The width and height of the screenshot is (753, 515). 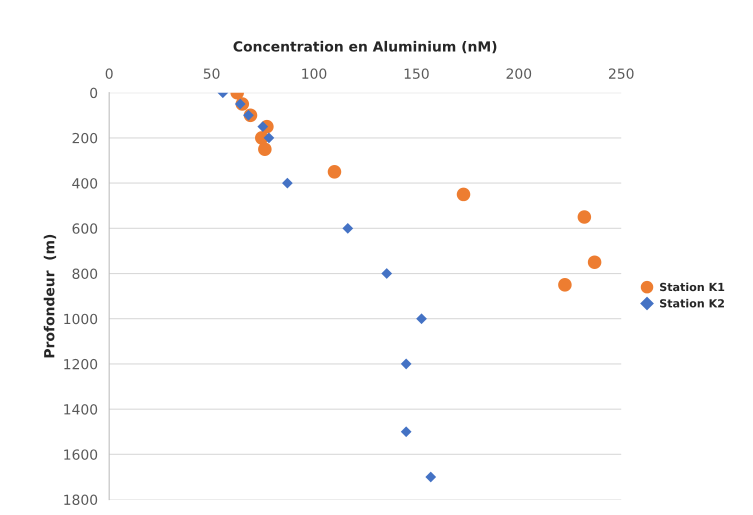 What do you see at coordinates (365, 47) in the screenshot?
I see `x-axis-title: Concentration en Aluminium (nM)` at bounding box center [365, 47].